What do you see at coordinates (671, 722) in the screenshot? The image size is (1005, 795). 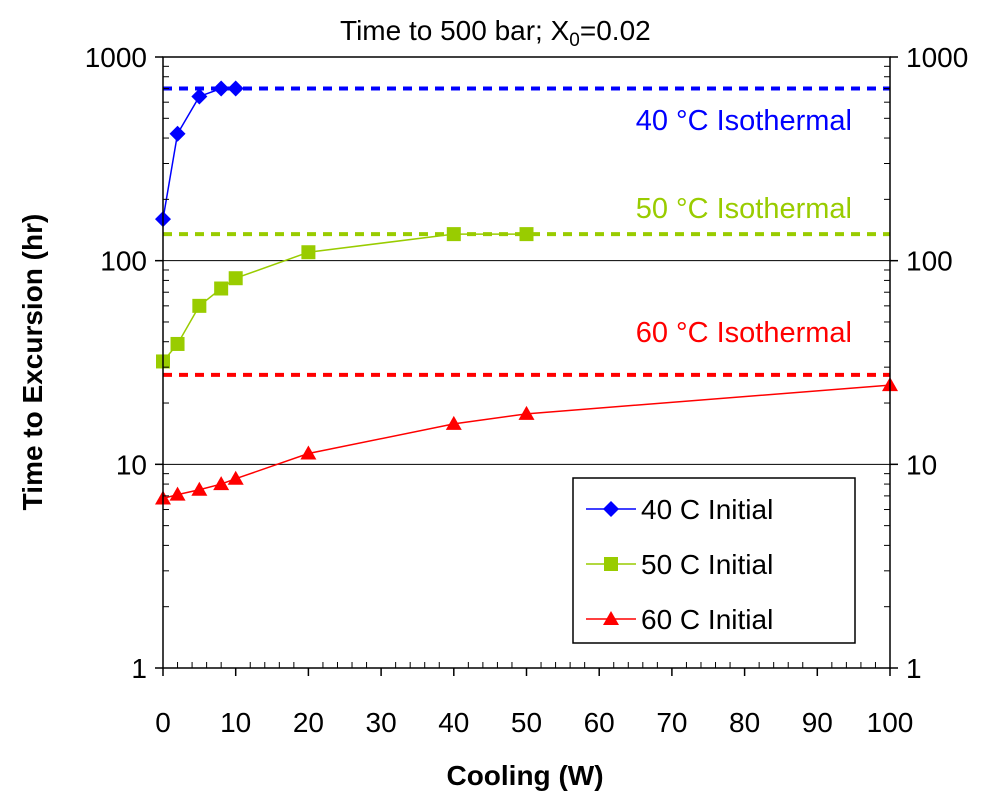 I see `x-tick-label: 70` at bounding box center [671, 722].